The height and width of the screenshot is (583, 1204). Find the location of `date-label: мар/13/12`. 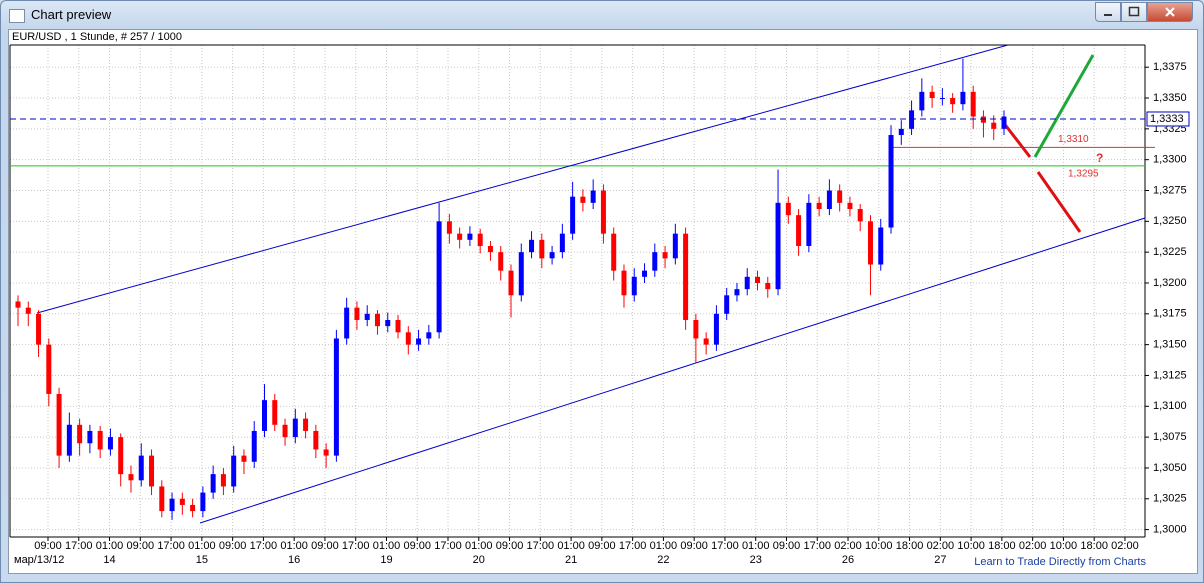

date-label: мар/13/12 is located at coordinates (39, 560).